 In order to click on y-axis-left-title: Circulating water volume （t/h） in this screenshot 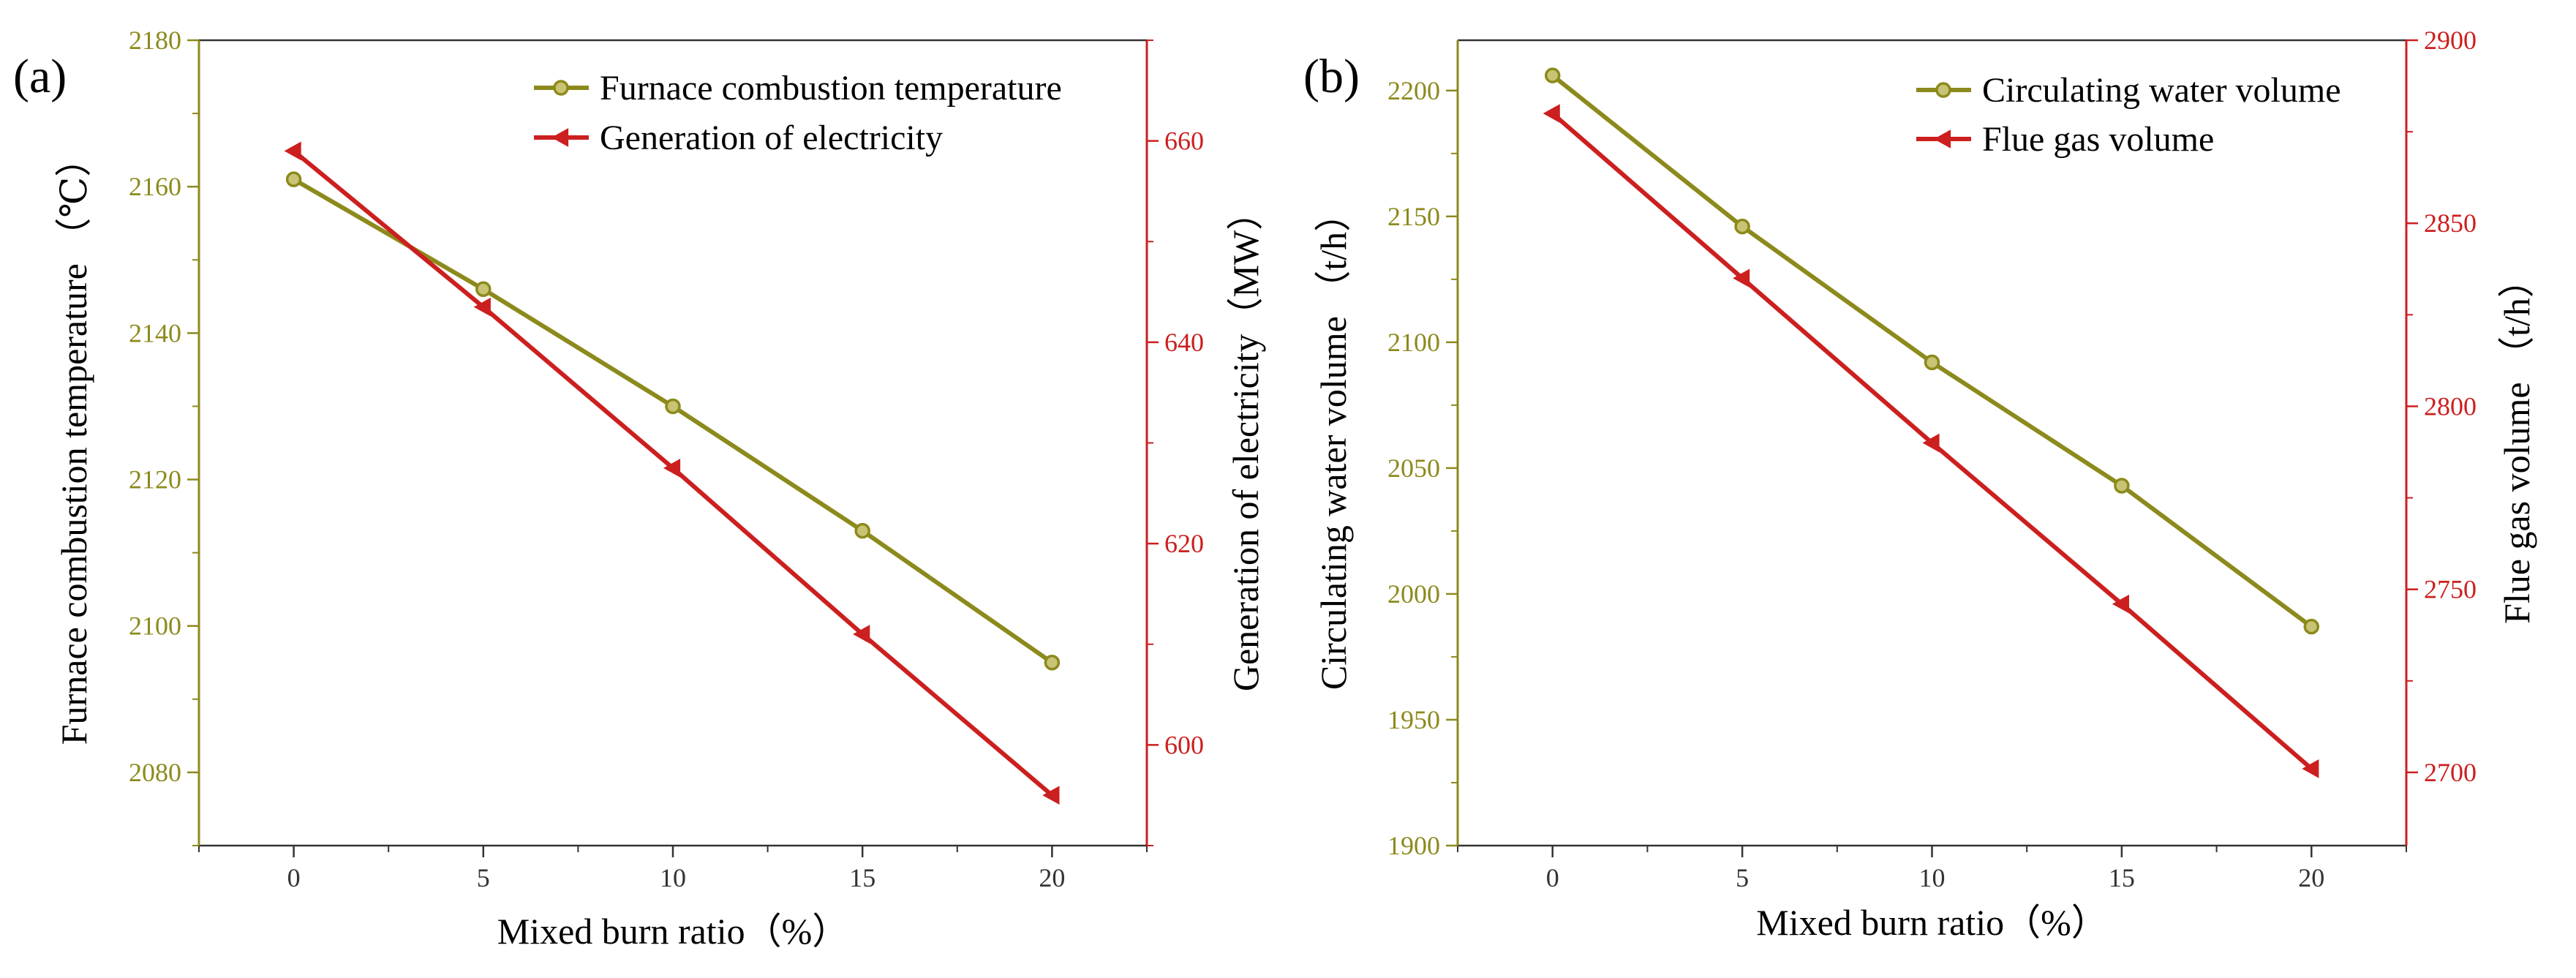, I will do `click(1333, 442)`.